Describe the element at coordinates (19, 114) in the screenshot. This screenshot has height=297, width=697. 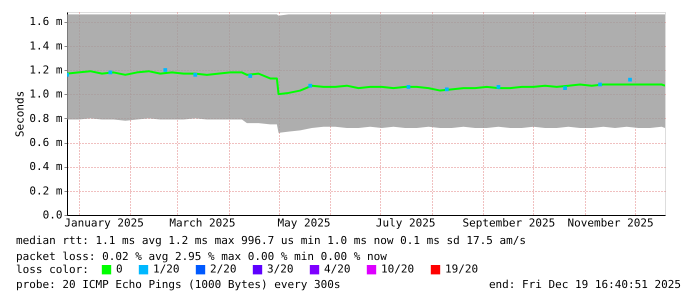
I see `y-axis-title: Seconds` at that location.